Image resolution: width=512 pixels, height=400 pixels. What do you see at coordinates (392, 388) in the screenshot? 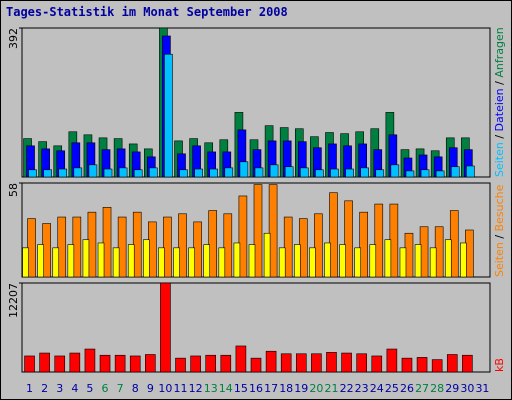
I see `x-tick-label: 25` at bounding box center [392, 388].